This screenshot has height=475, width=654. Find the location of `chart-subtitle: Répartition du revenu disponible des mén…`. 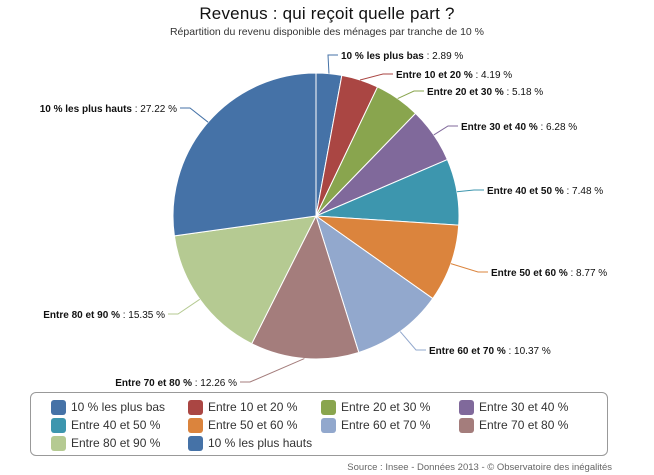

chart-subtitle: Répartition du revenu disponible des mén… is located at coordinates (327, 32).